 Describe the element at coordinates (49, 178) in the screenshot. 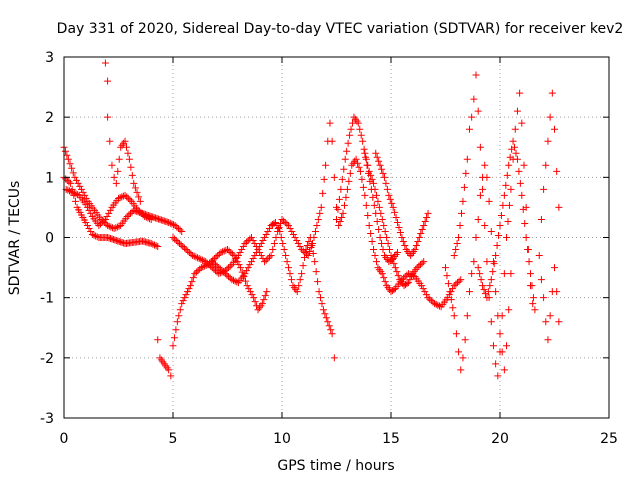

I see `y-tick-label: 1` at that location.